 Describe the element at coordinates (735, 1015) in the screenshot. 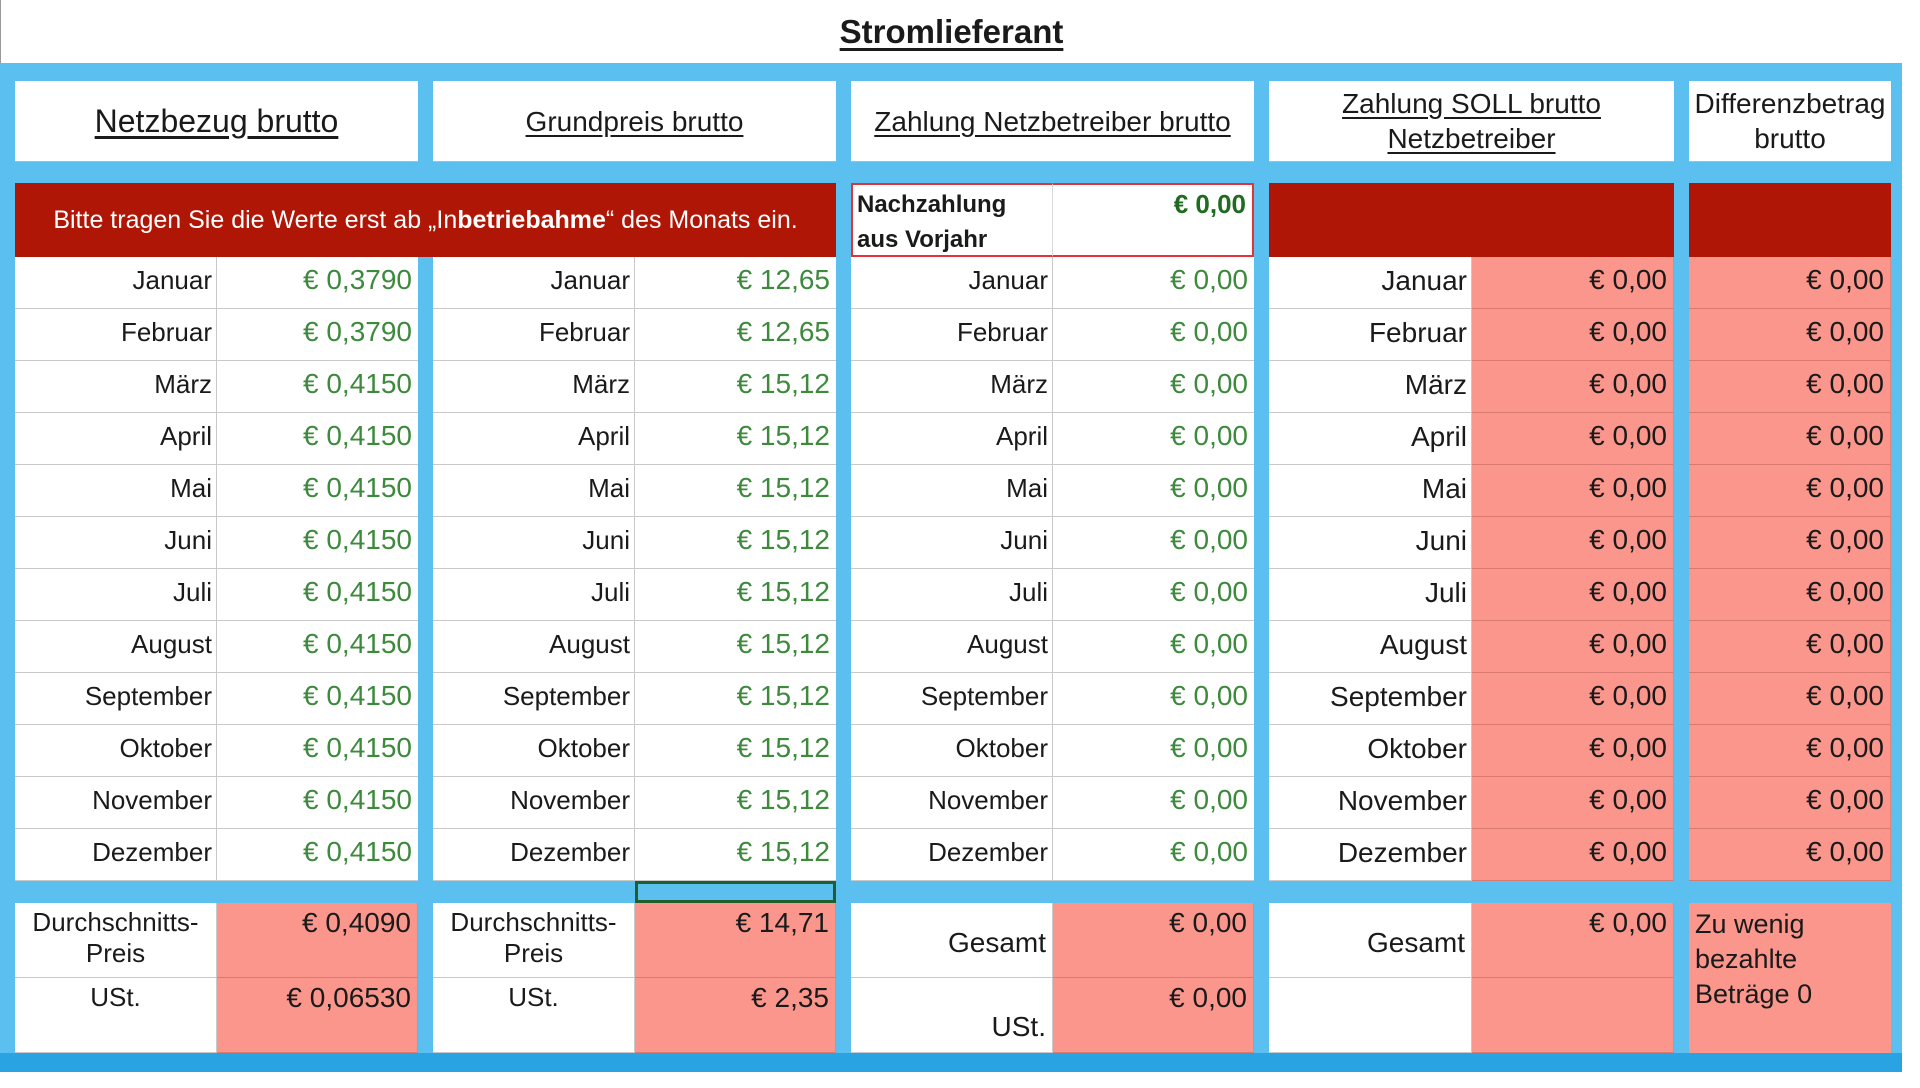

I see `ust-value-grundpreis: € 2,35` at that location.